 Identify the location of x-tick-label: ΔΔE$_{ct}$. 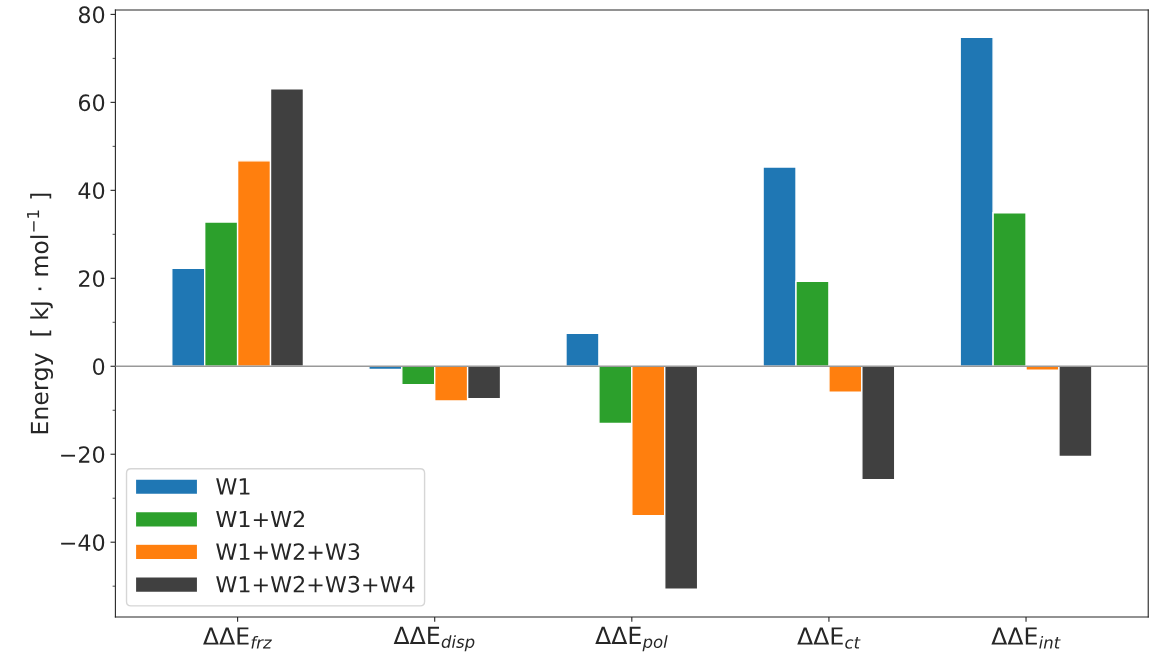
(829, 638).